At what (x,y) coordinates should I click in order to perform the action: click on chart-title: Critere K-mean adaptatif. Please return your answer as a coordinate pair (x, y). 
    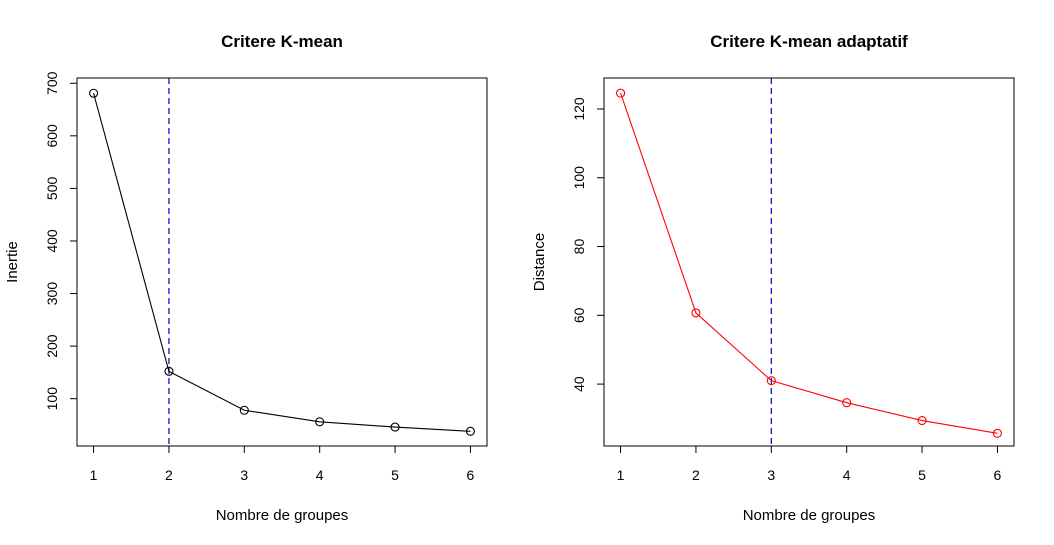
    Looking at the image, I should click on (809, 41).